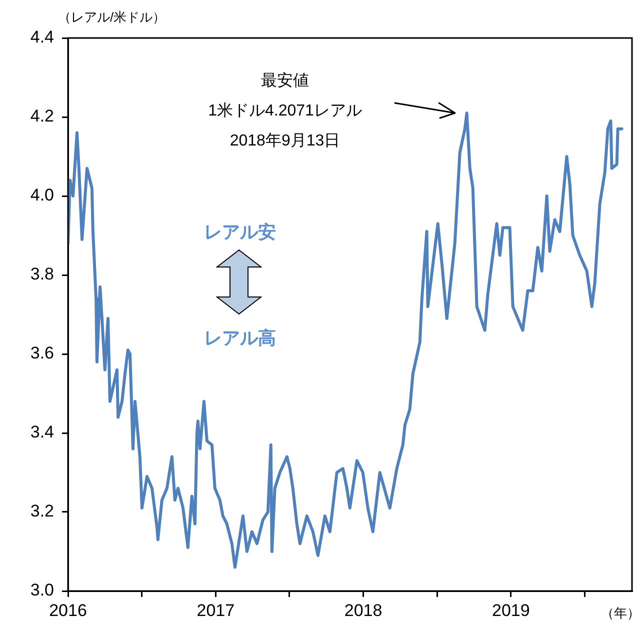  Describe the element at coordinates (620, 613) in the screenshot. I see `x-axis-title: （年）` at that location.